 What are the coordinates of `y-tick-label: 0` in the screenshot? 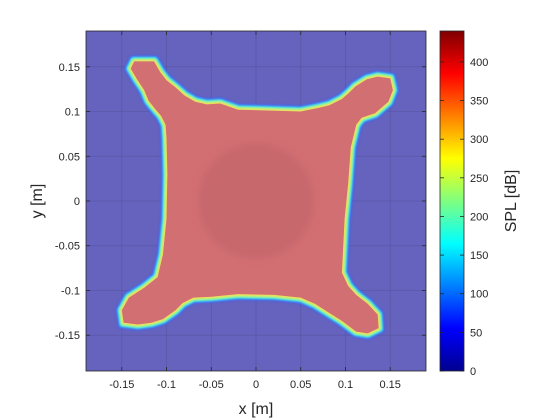 It's located at (77, 202).